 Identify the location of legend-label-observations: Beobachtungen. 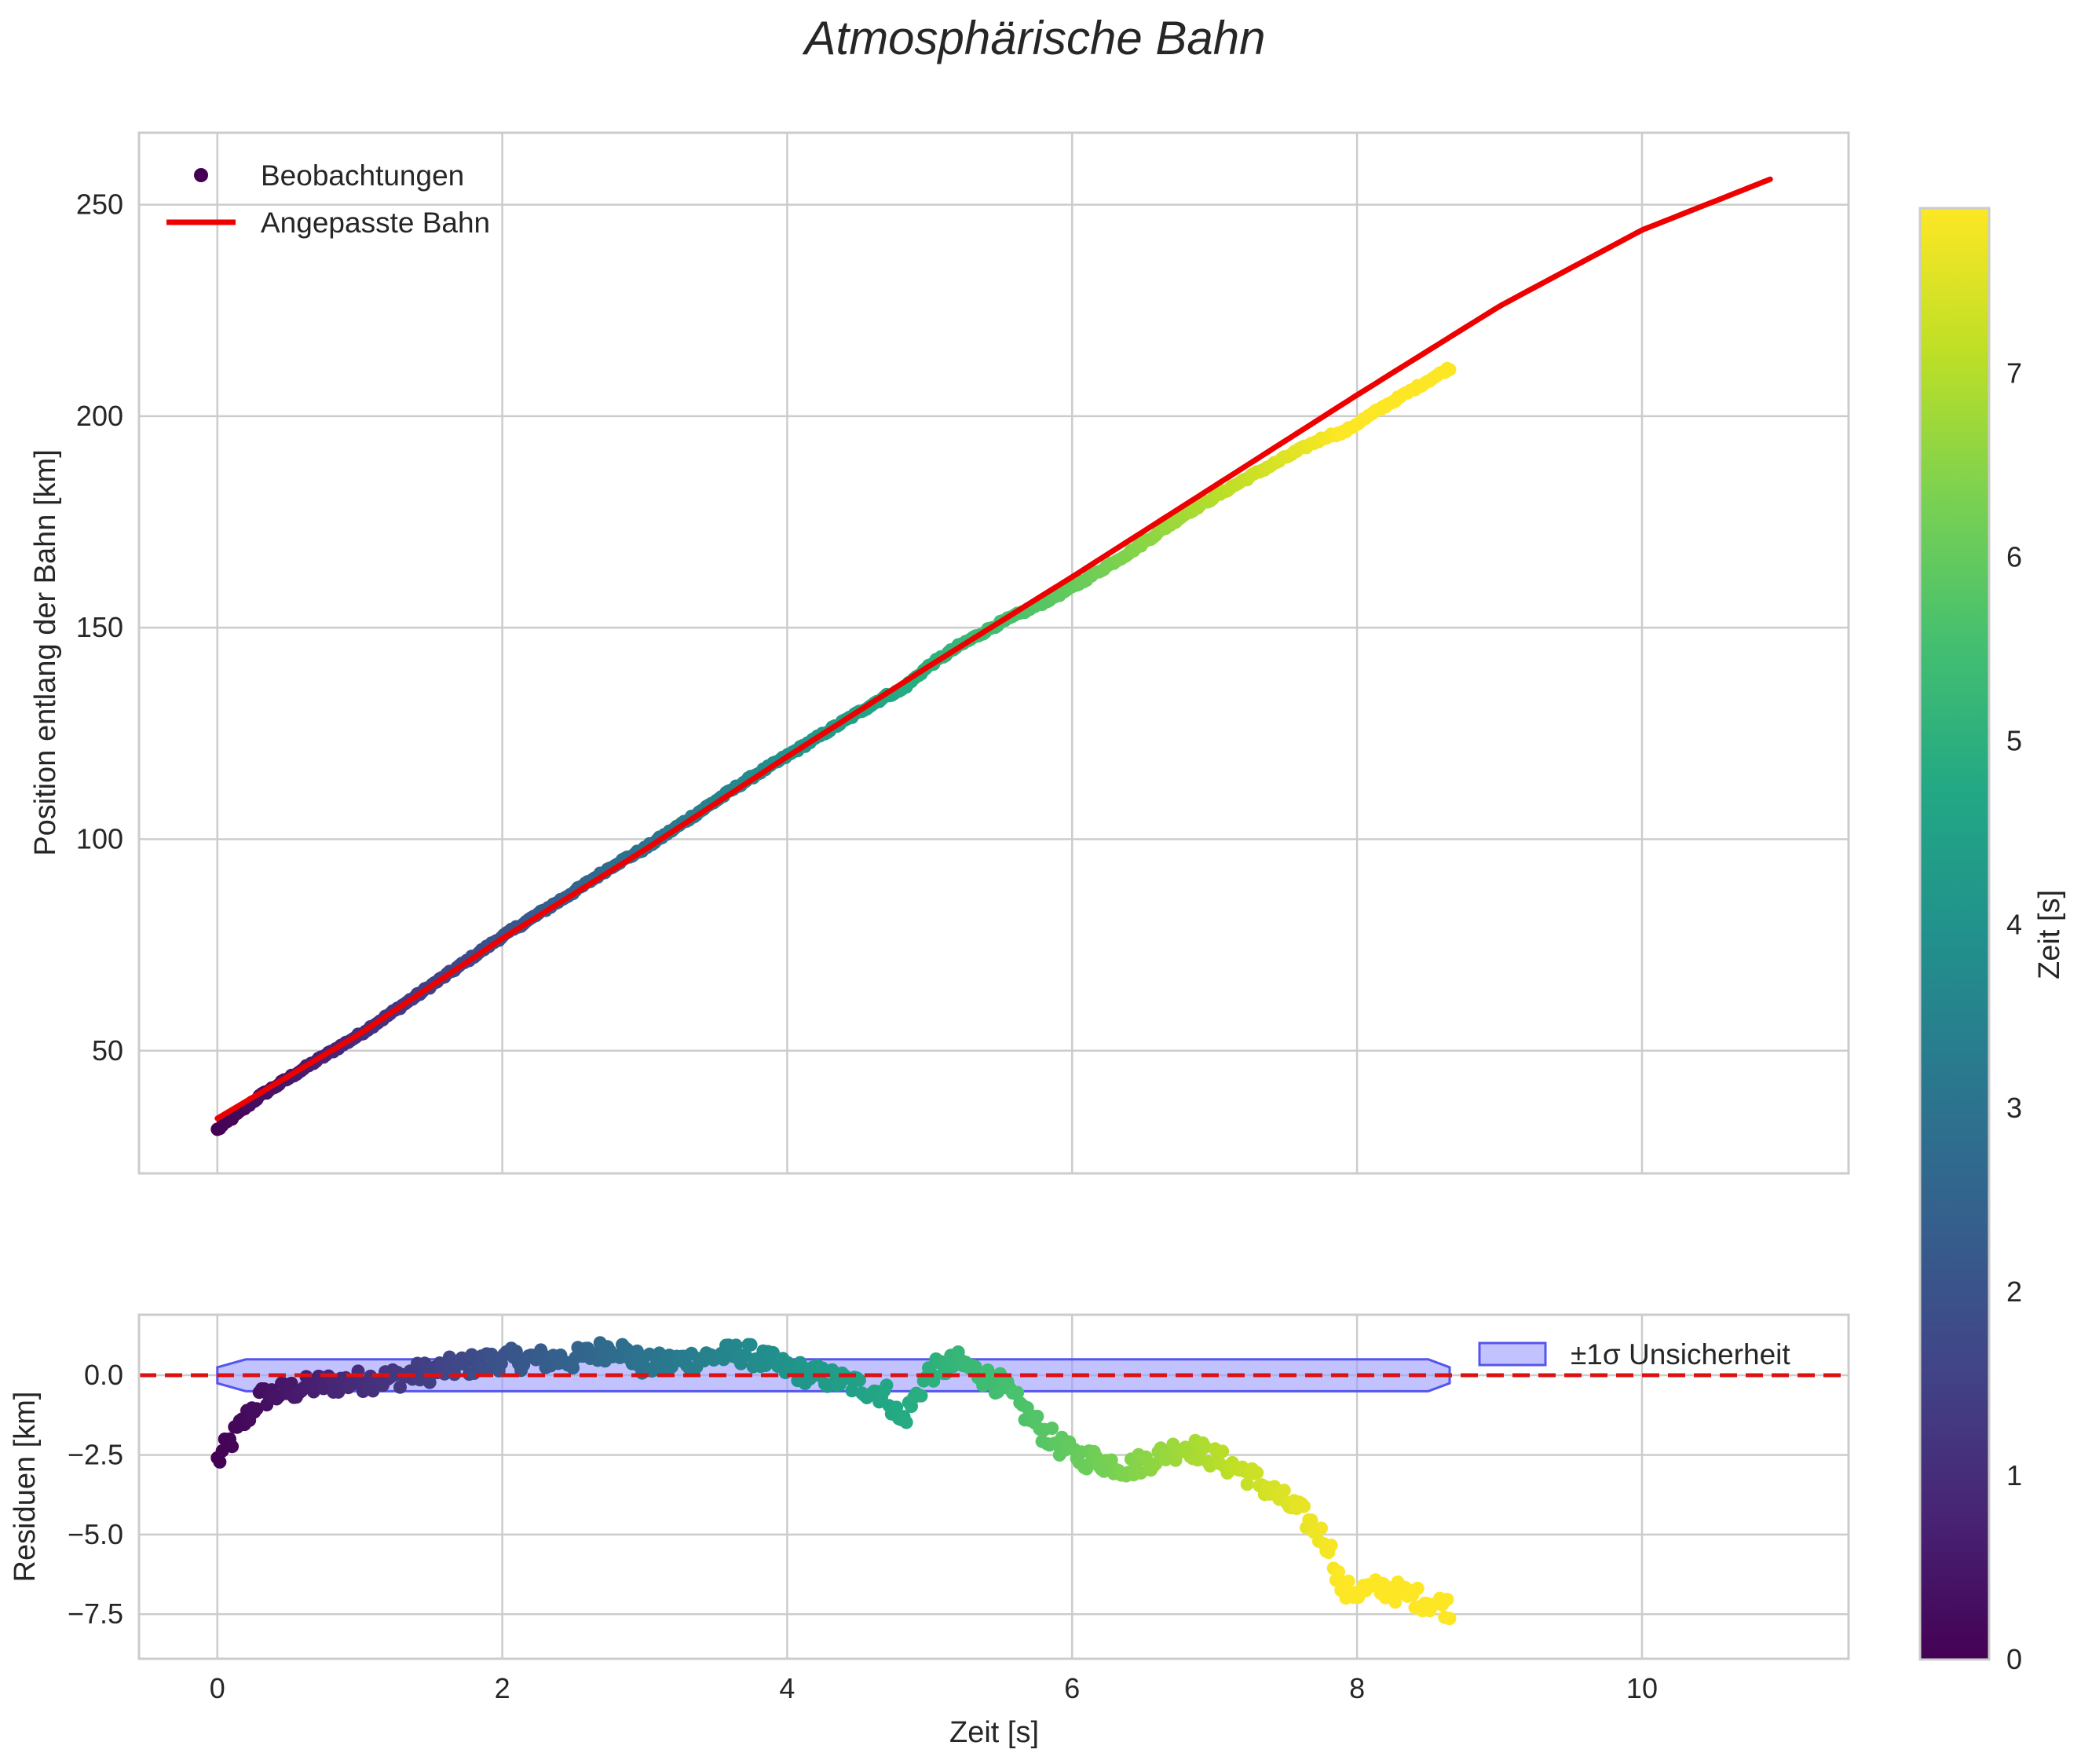
(362, 176).